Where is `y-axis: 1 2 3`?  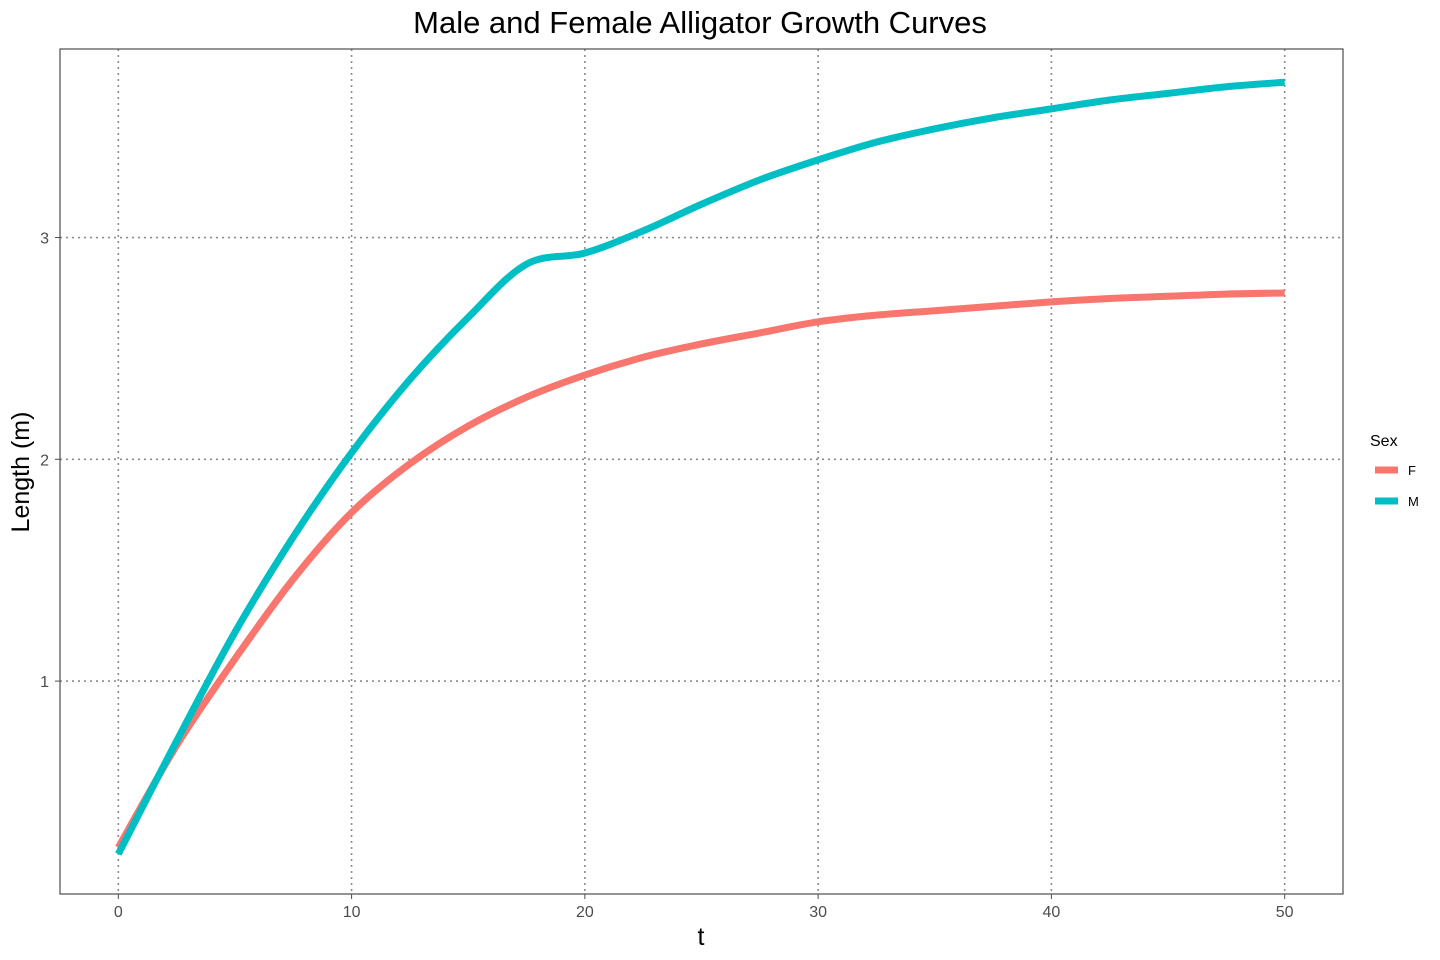 y-axis: 1 2 3 is located at coordinates (50, 461).